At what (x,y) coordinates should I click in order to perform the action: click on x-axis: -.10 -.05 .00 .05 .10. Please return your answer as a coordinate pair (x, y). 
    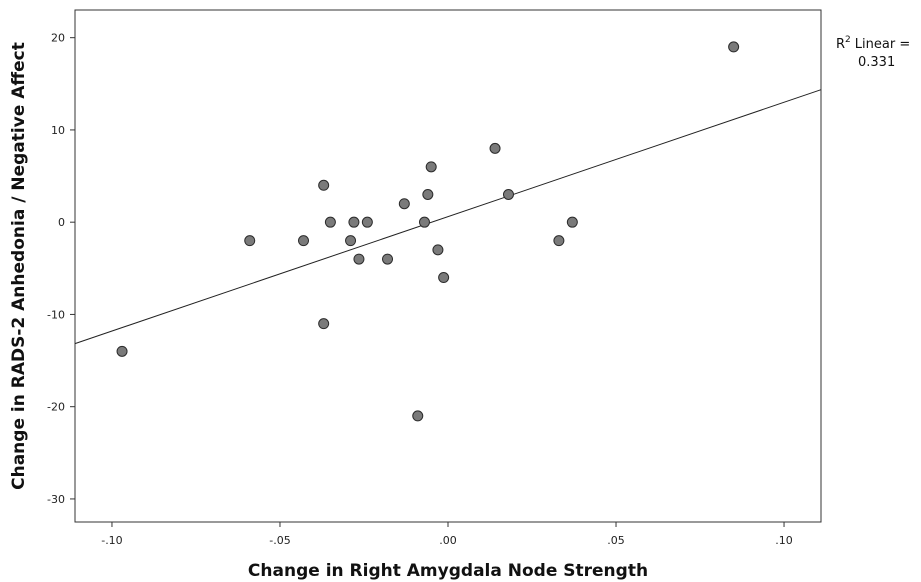
    Looking at the image, I should click on (447, 534).